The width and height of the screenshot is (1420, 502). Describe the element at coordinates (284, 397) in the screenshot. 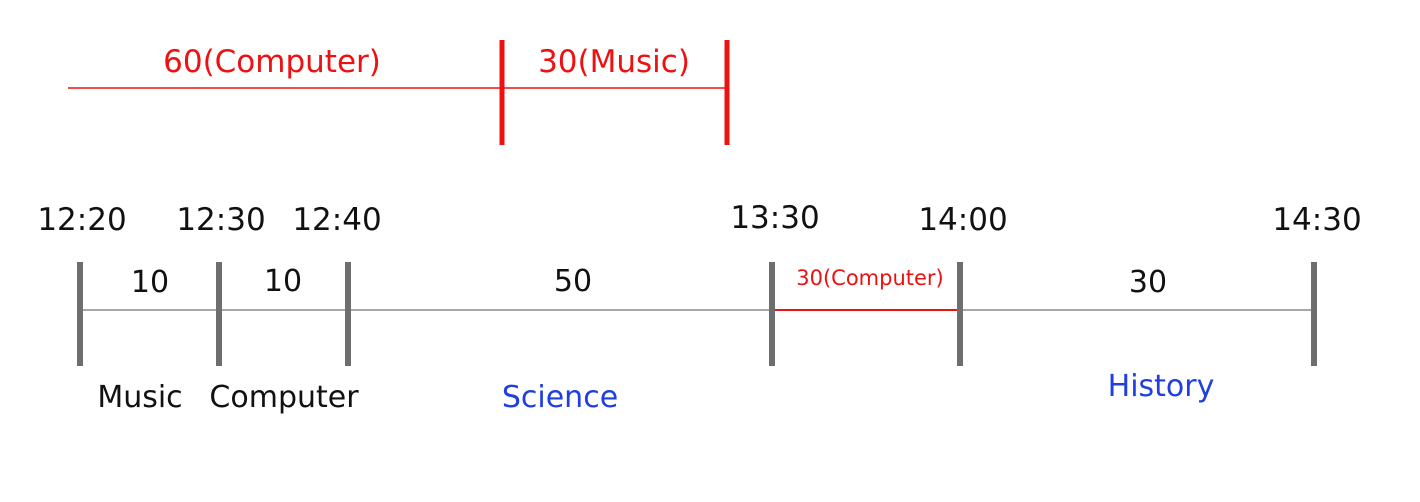

I see `subject-label-computer: Computer` at that location.